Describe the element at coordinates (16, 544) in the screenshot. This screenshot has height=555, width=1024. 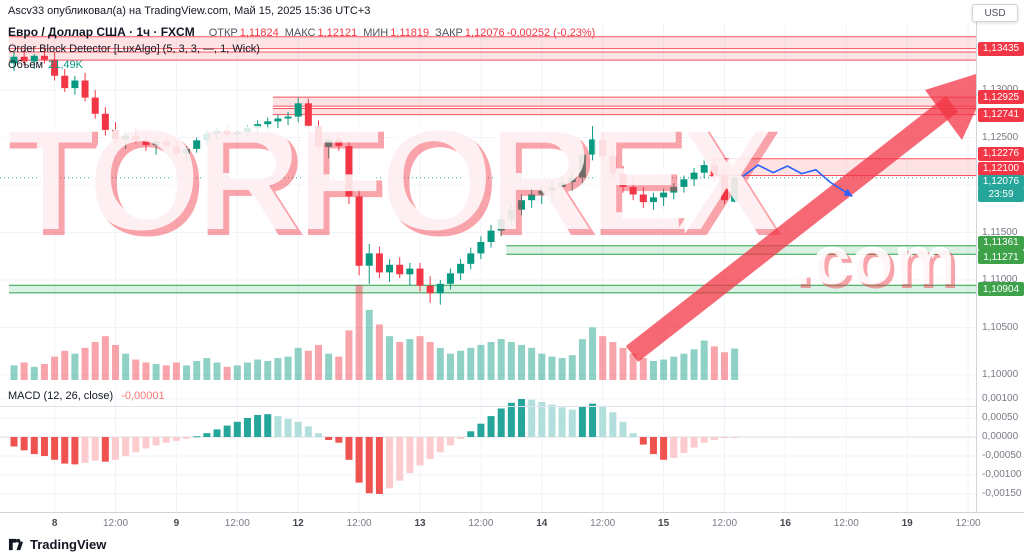
I see `tradingview-logo-icon` at that location.